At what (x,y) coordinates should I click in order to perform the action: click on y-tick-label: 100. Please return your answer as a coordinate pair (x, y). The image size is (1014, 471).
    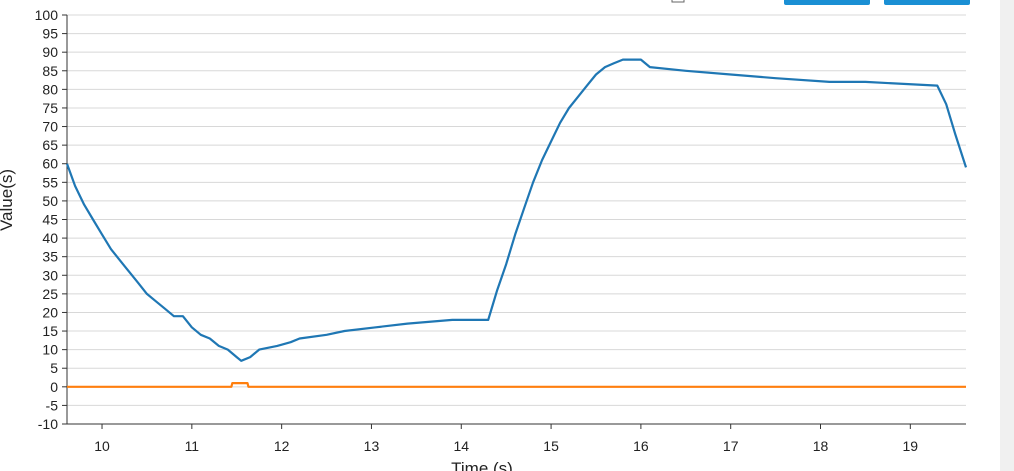
    Looking at the image, I should click on (47, 15).